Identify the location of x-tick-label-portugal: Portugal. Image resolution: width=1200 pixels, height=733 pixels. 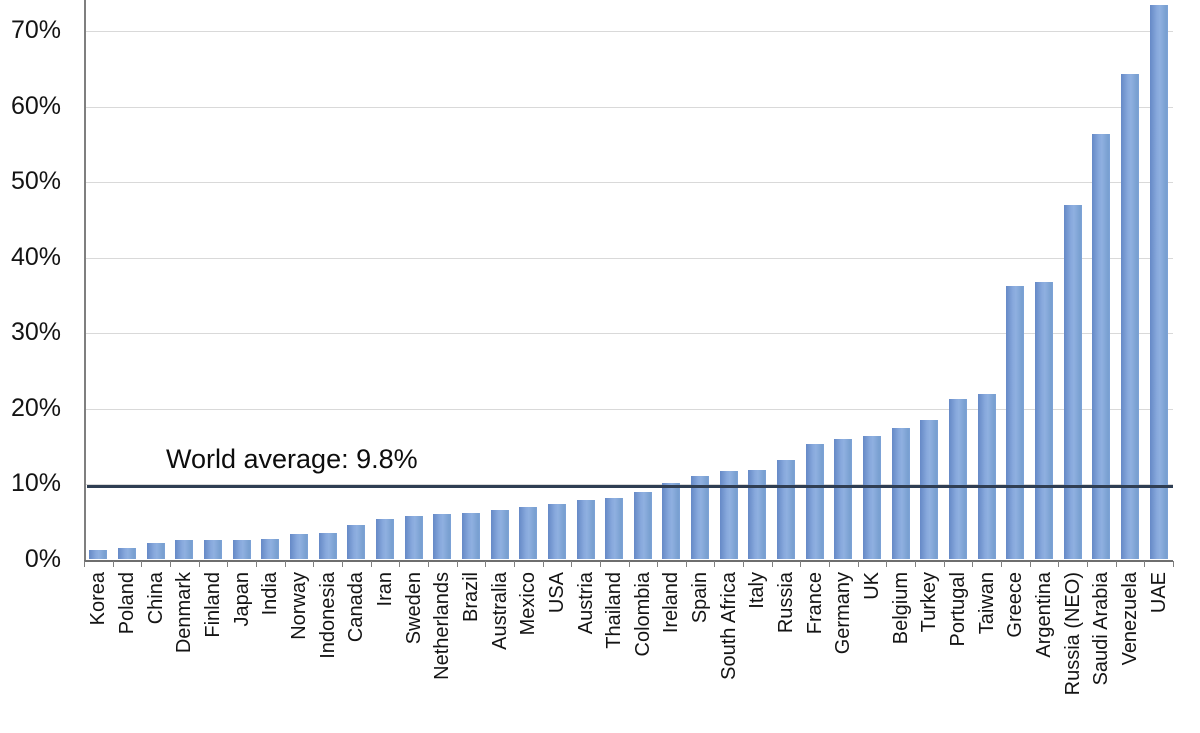
(958, 609).